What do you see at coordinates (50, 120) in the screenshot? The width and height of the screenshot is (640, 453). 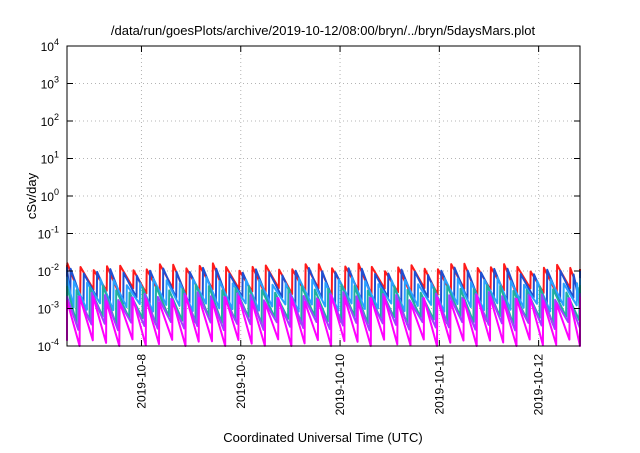 I see `y-tick-label: 10²` at bounding box center [50, 120].